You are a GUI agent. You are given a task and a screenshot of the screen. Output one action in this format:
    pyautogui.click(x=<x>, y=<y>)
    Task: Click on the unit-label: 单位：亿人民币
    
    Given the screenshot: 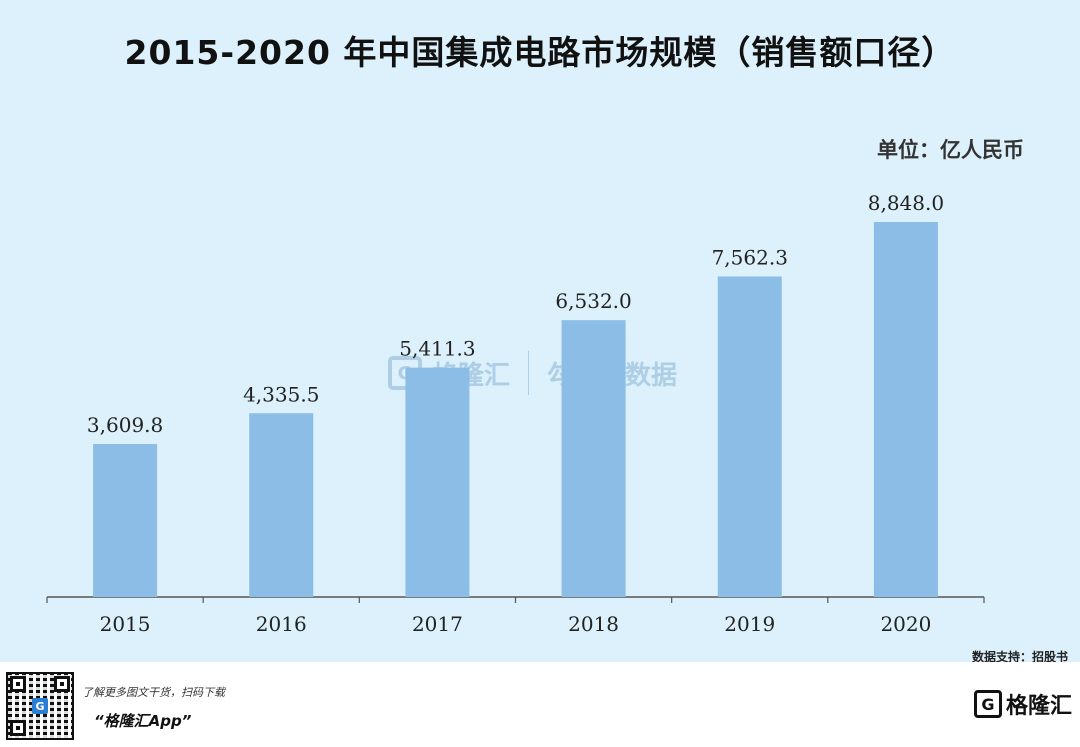 What is the action you would take?
    pyautogui.click(x=950, y=149)
    